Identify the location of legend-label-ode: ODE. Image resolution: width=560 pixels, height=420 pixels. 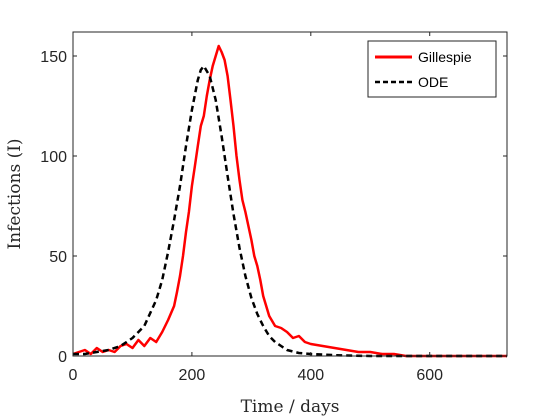
(433, 82).